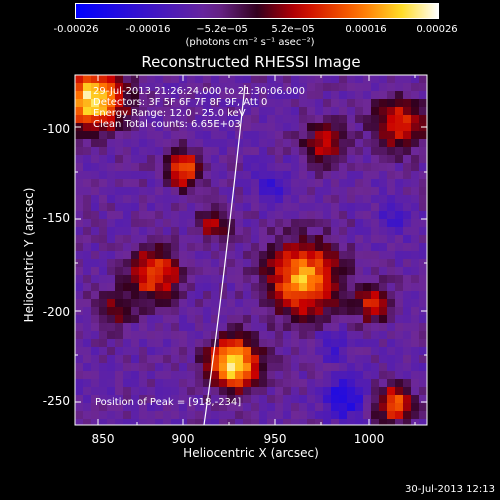  I want to click on colorbar-tick: −5.2e−05, so click(222, 29).